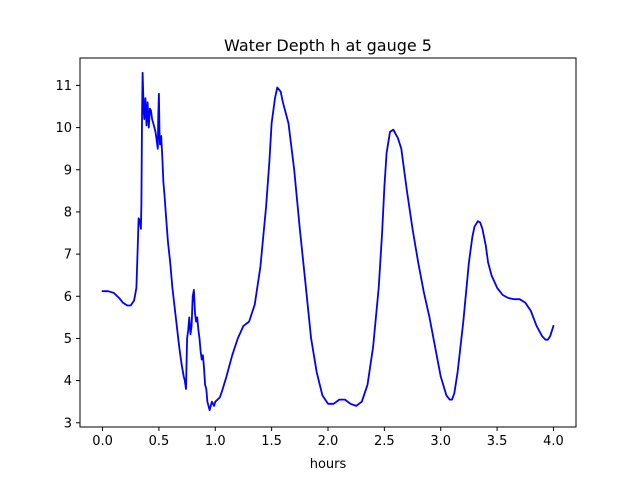  I want to click on y-tick-label: 11, so click(63, 86).